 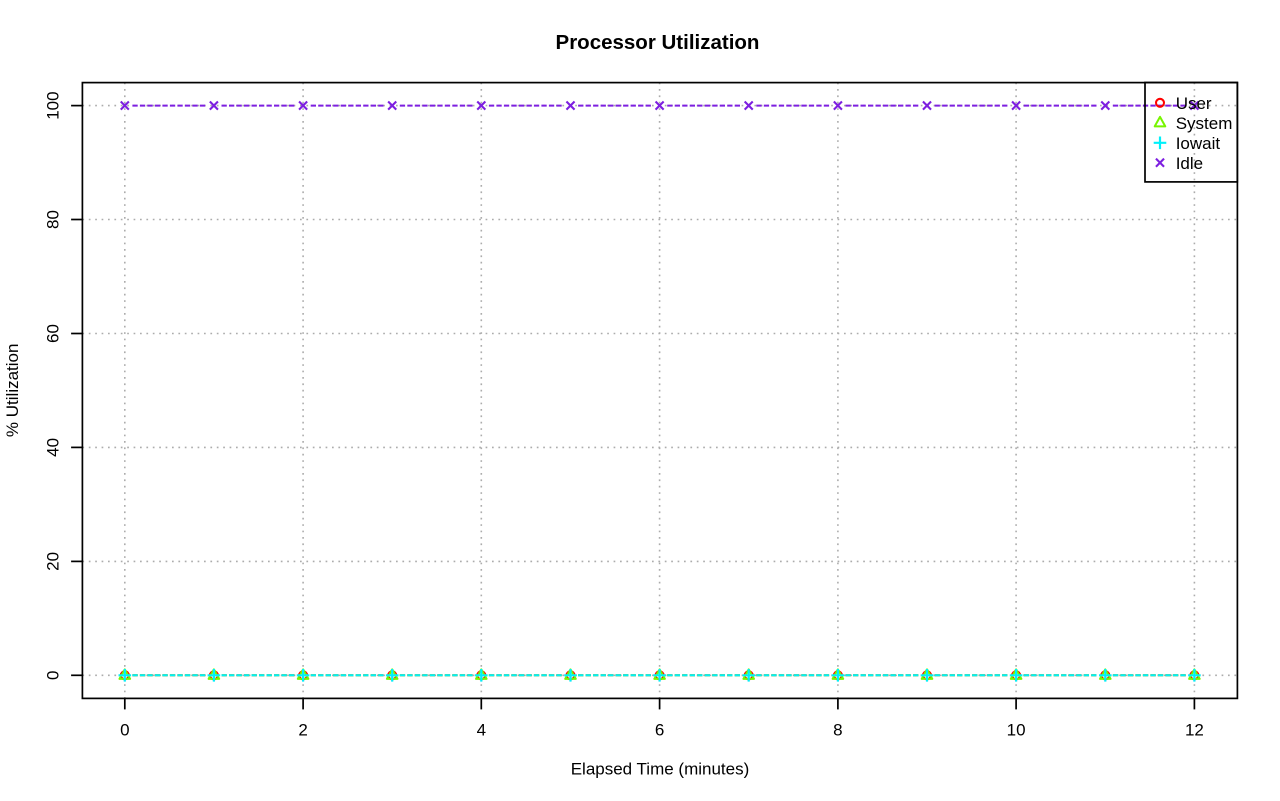 What do you see at coordinates (1189, 163) in the screenshot?
I see `svg-text: Idle` at bounding box center [1189, 163].